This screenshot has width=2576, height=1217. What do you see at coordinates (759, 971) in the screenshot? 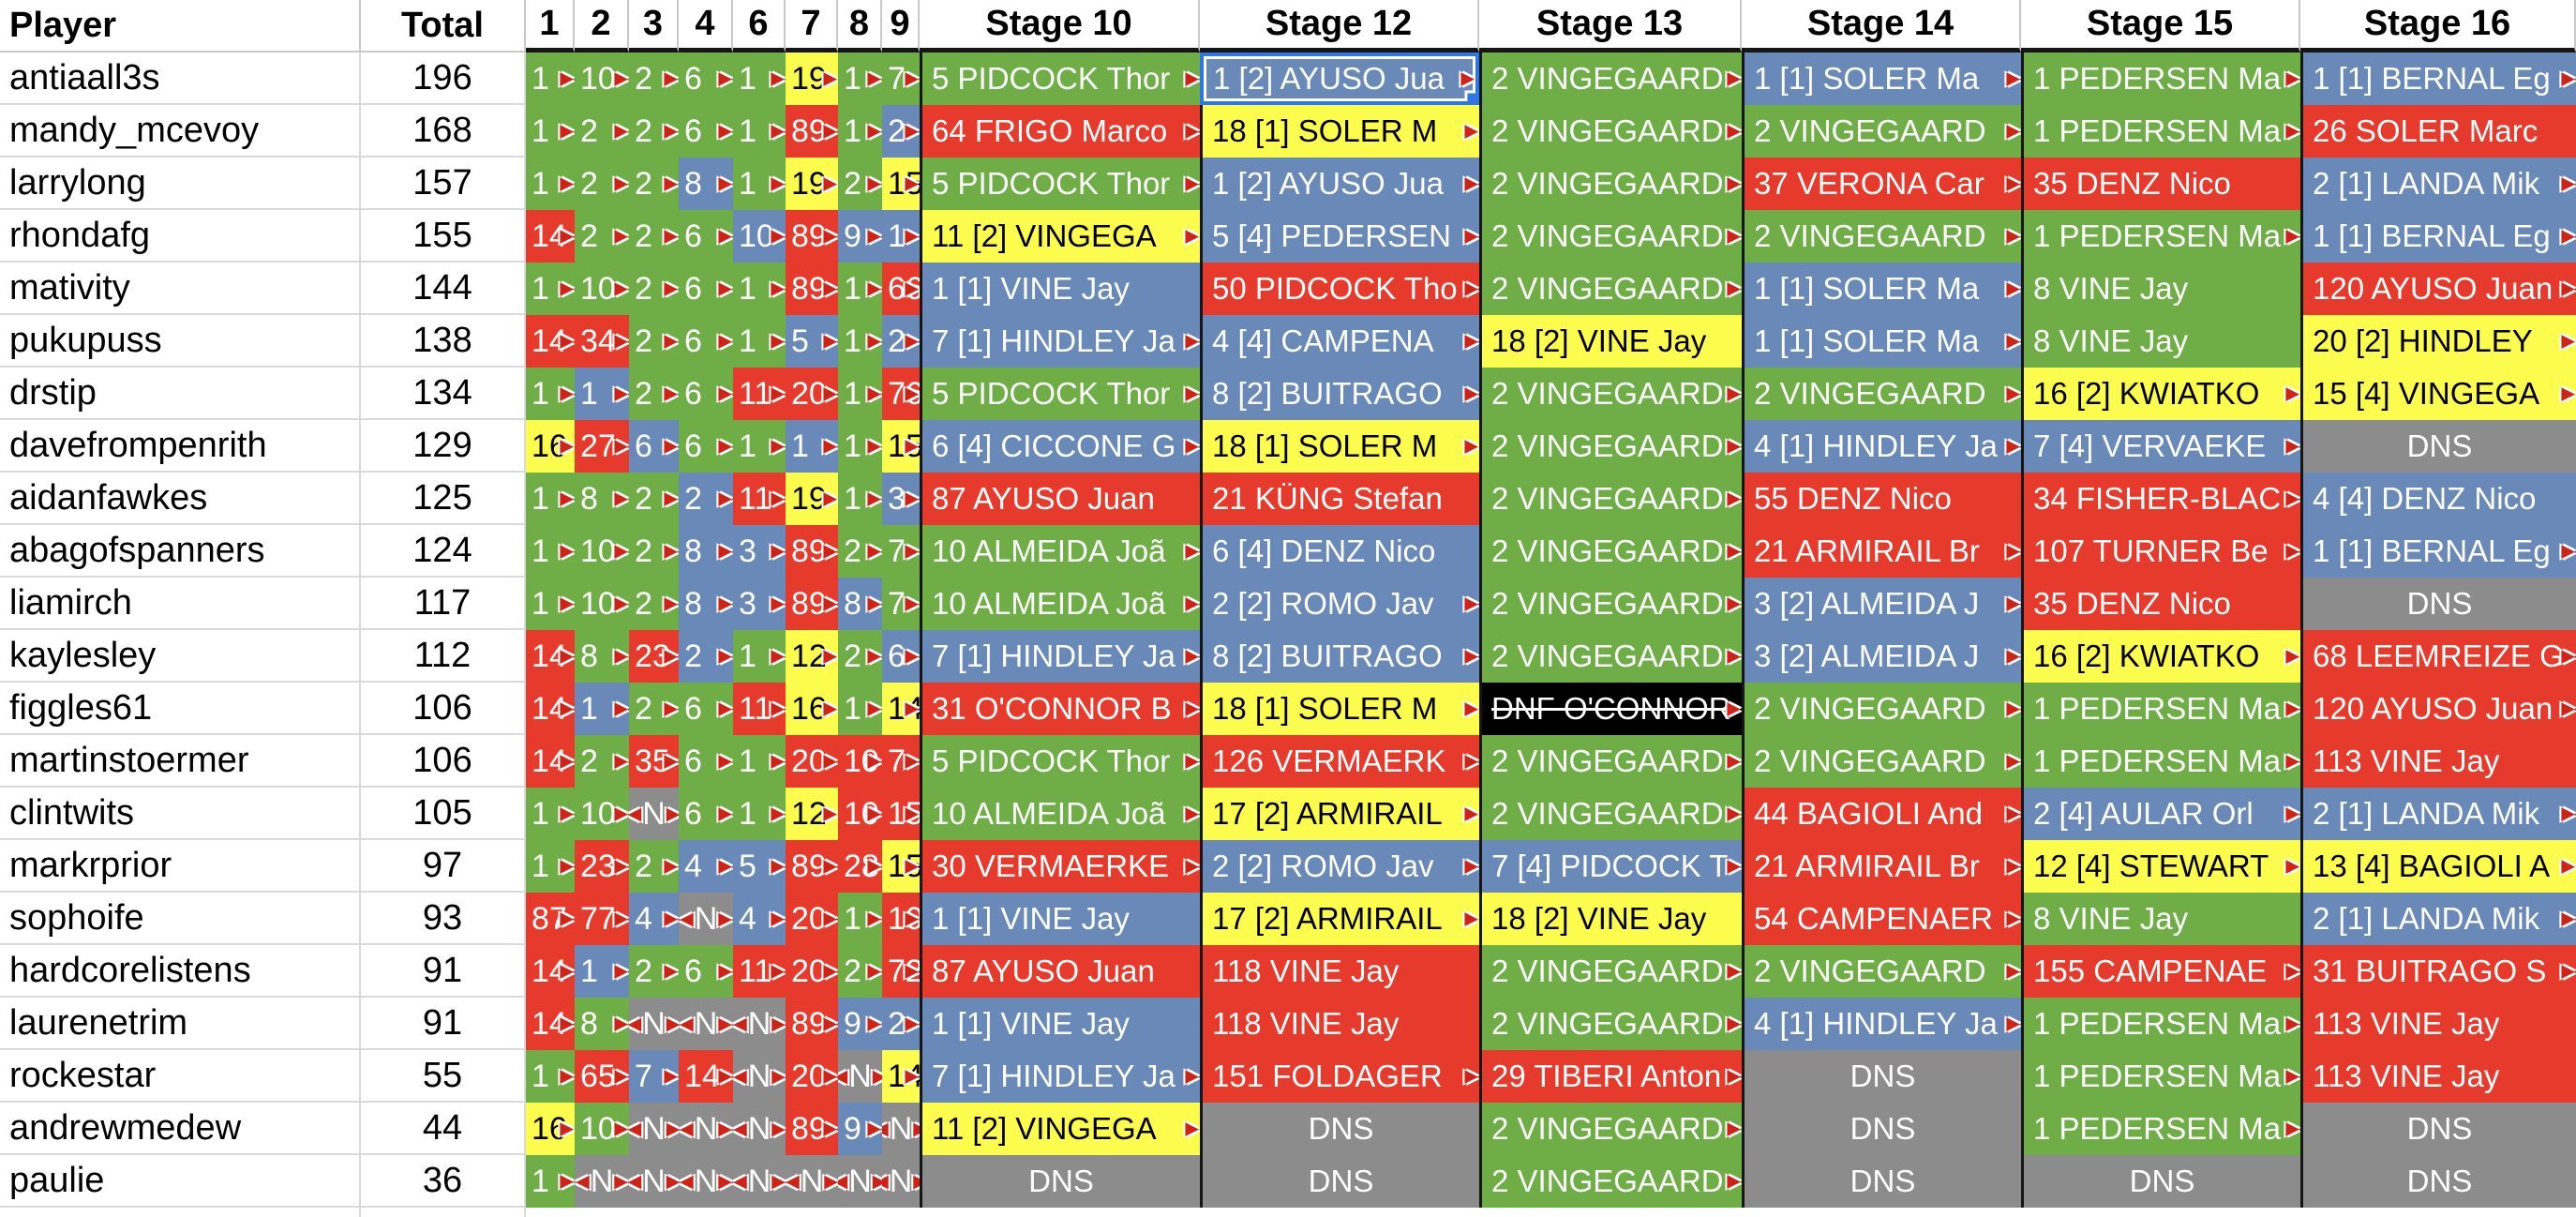
I see `stage-score-cell: 11 ▶` at bounding box center [759, 971].